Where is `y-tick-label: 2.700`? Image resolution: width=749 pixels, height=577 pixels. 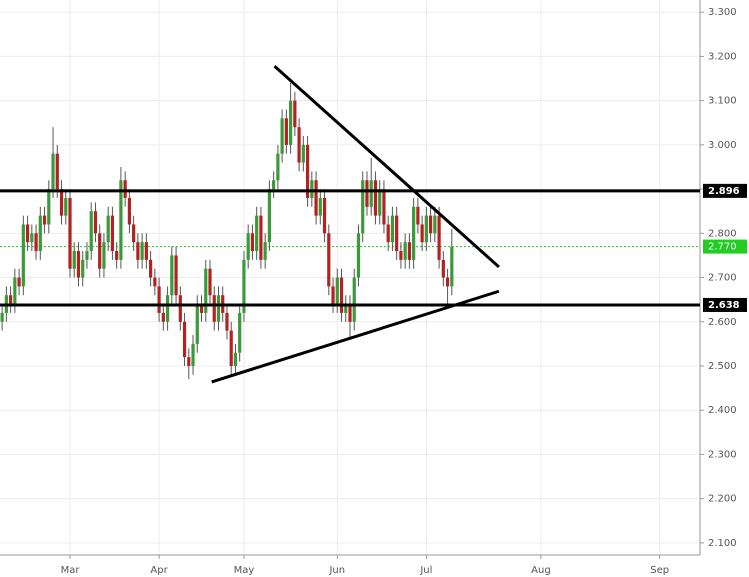
y-tick-label: 2.700 is located at coordinates (722, 278).